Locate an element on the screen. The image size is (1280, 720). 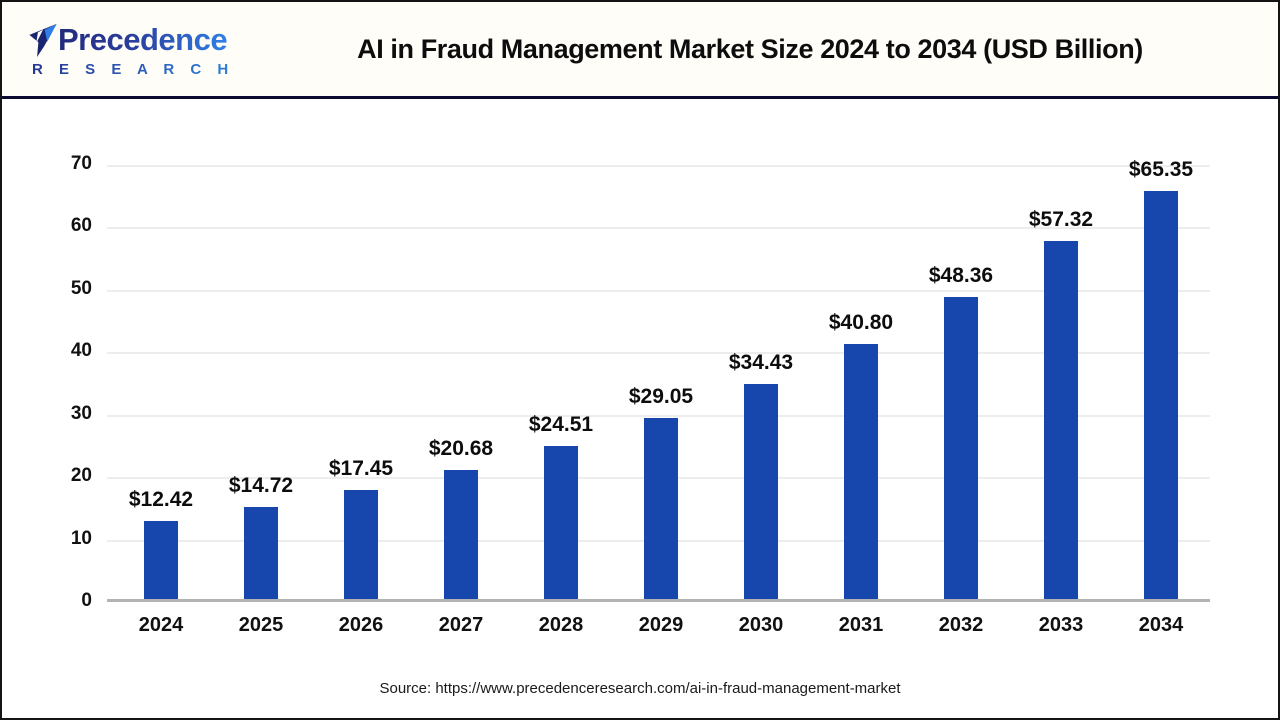
x-axis-tick-label: 2034 is located at coordinates (1161, 625).